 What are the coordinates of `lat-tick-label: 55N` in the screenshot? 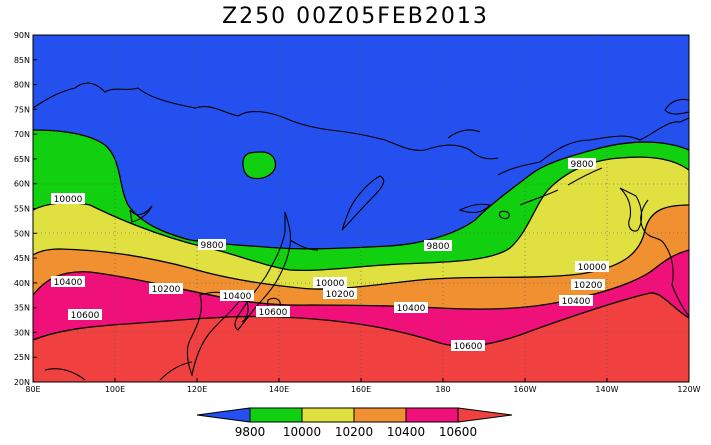 It's located at (22, 209).